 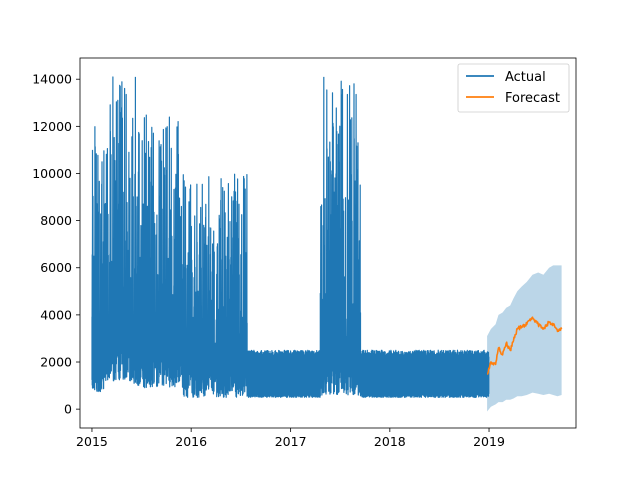 What do you see at coordinates (191, 441) in the screenshot?
I see `x-tick-label-2016: 2016` at bounding box center [191, 441].